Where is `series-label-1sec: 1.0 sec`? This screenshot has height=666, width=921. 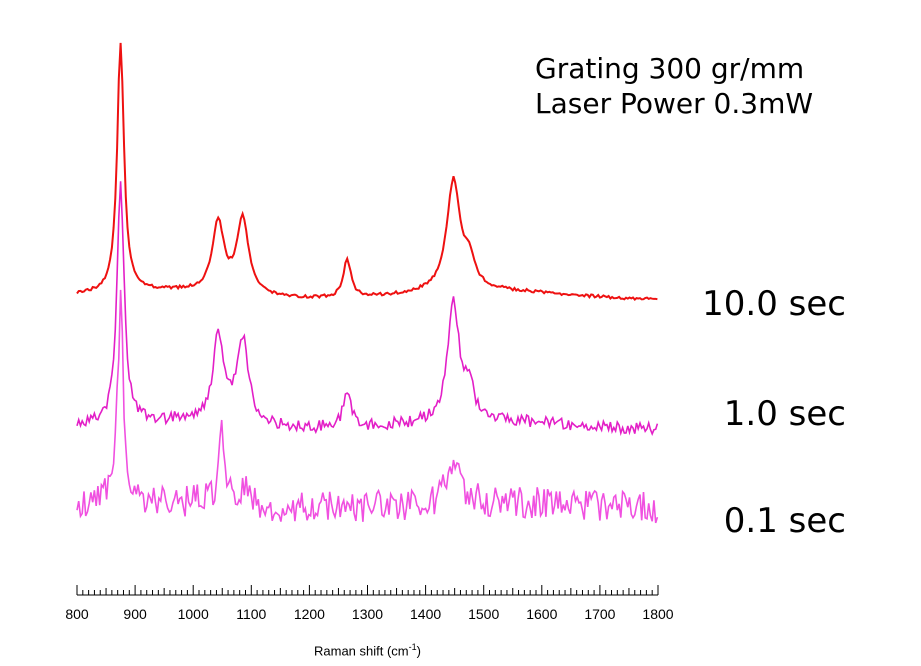
series-label-1sec: 1.0 sec is located at coordinates (784, 414).